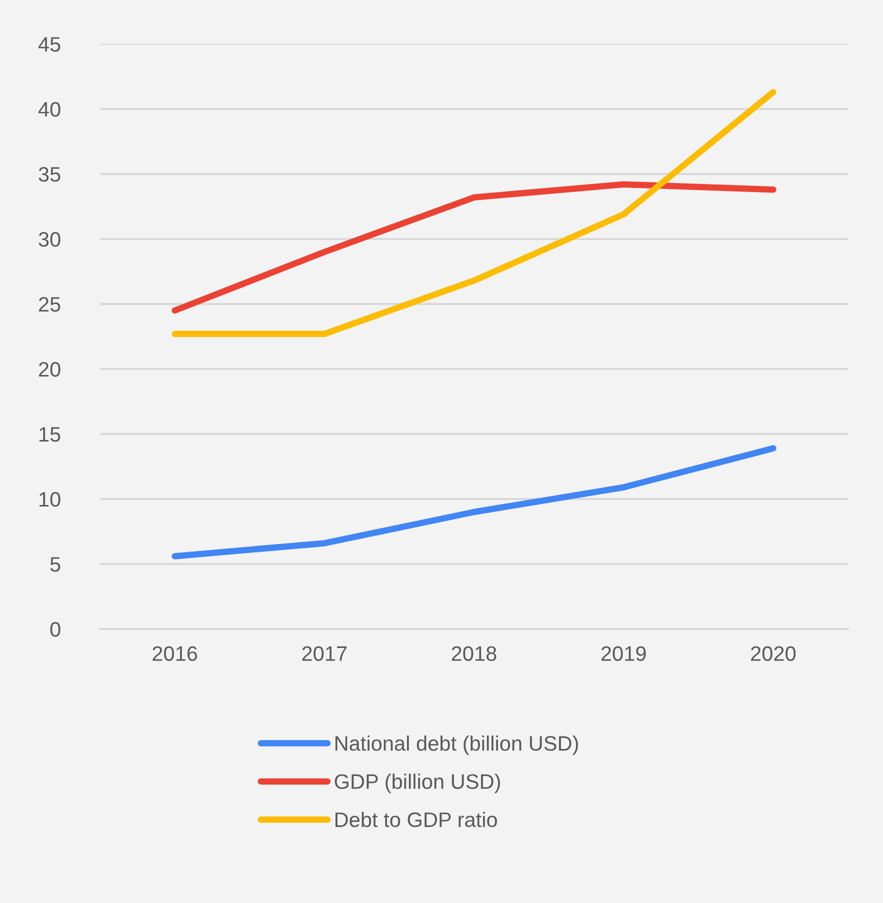 This screenshot has height=903, width=883. I want to click on legend-label: GDP (billion USD), so click(417, 784).